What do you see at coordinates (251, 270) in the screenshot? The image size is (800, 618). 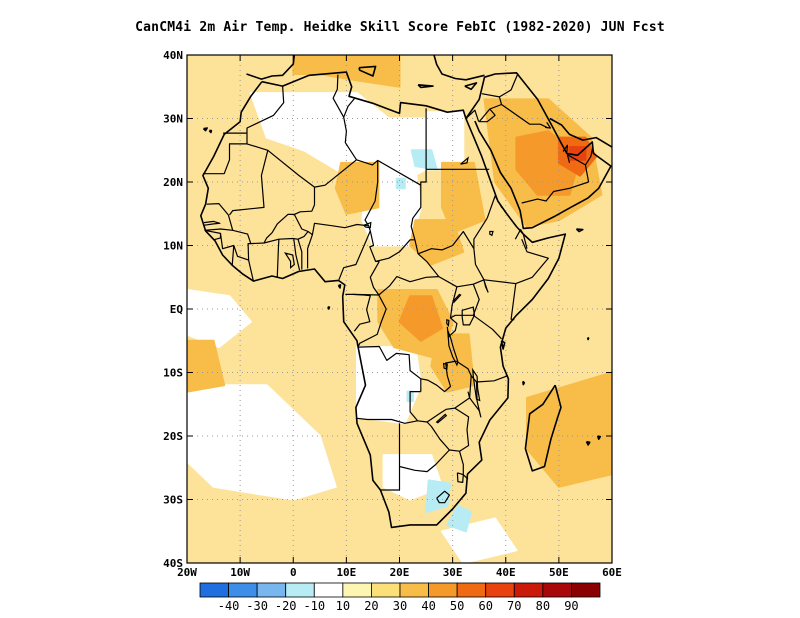 I see `border-liberia-ivory` at bounding box center [251, 270].